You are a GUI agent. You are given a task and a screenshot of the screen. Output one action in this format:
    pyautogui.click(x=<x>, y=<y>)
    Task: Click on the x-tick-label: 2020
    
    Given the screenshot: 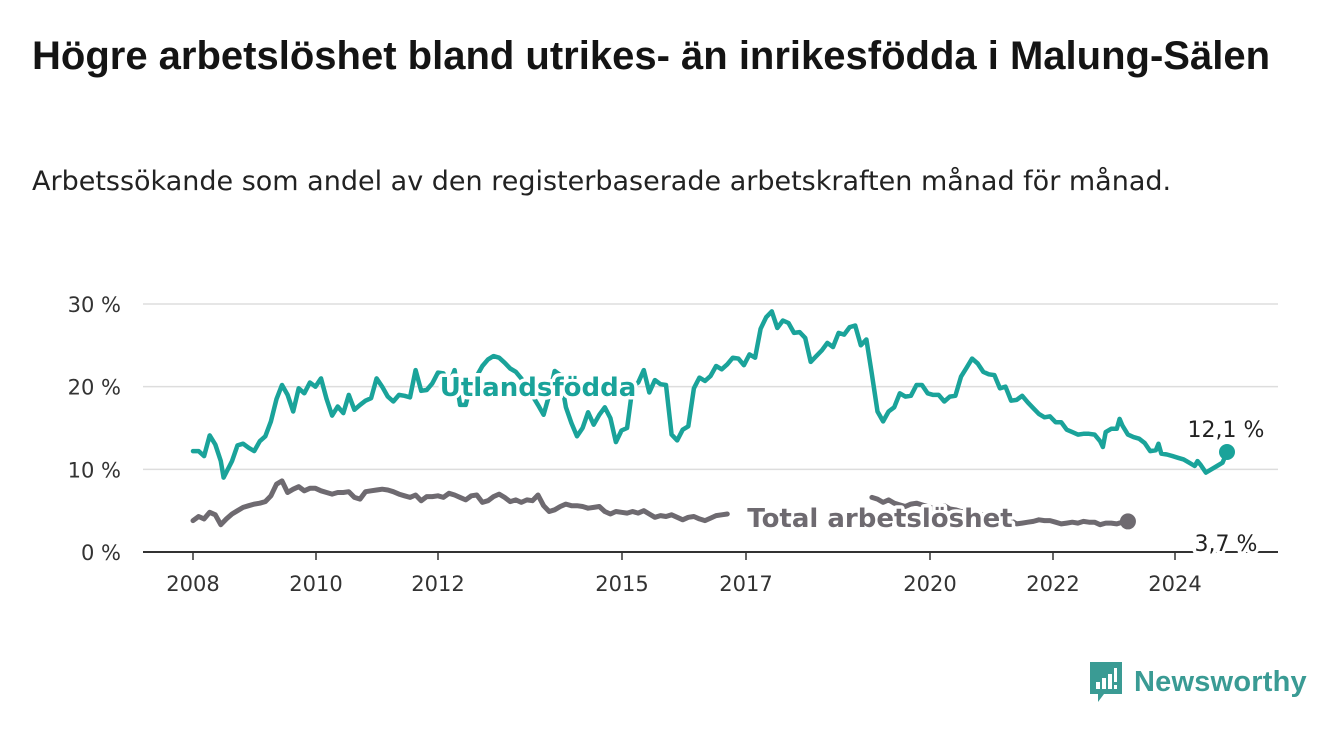 What is the action you would take?
    pyautogui.click(x=929, y=584)
    